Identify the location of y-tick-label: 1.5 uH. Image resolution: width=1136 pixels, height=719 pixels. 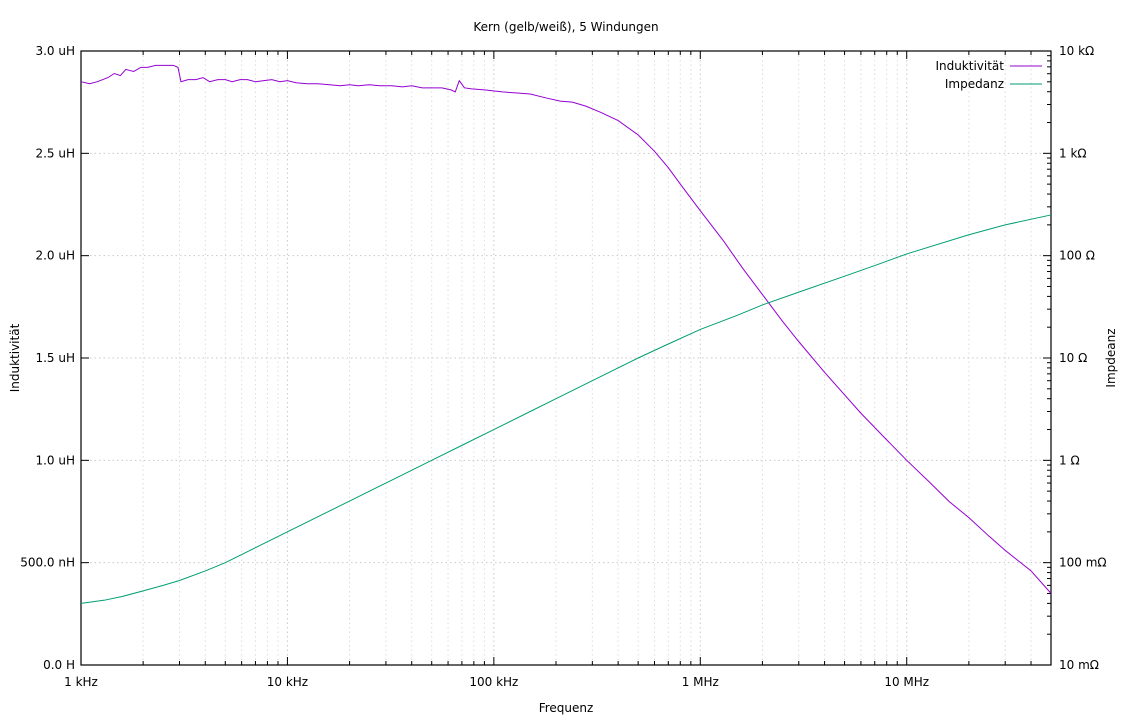
(55, 358).